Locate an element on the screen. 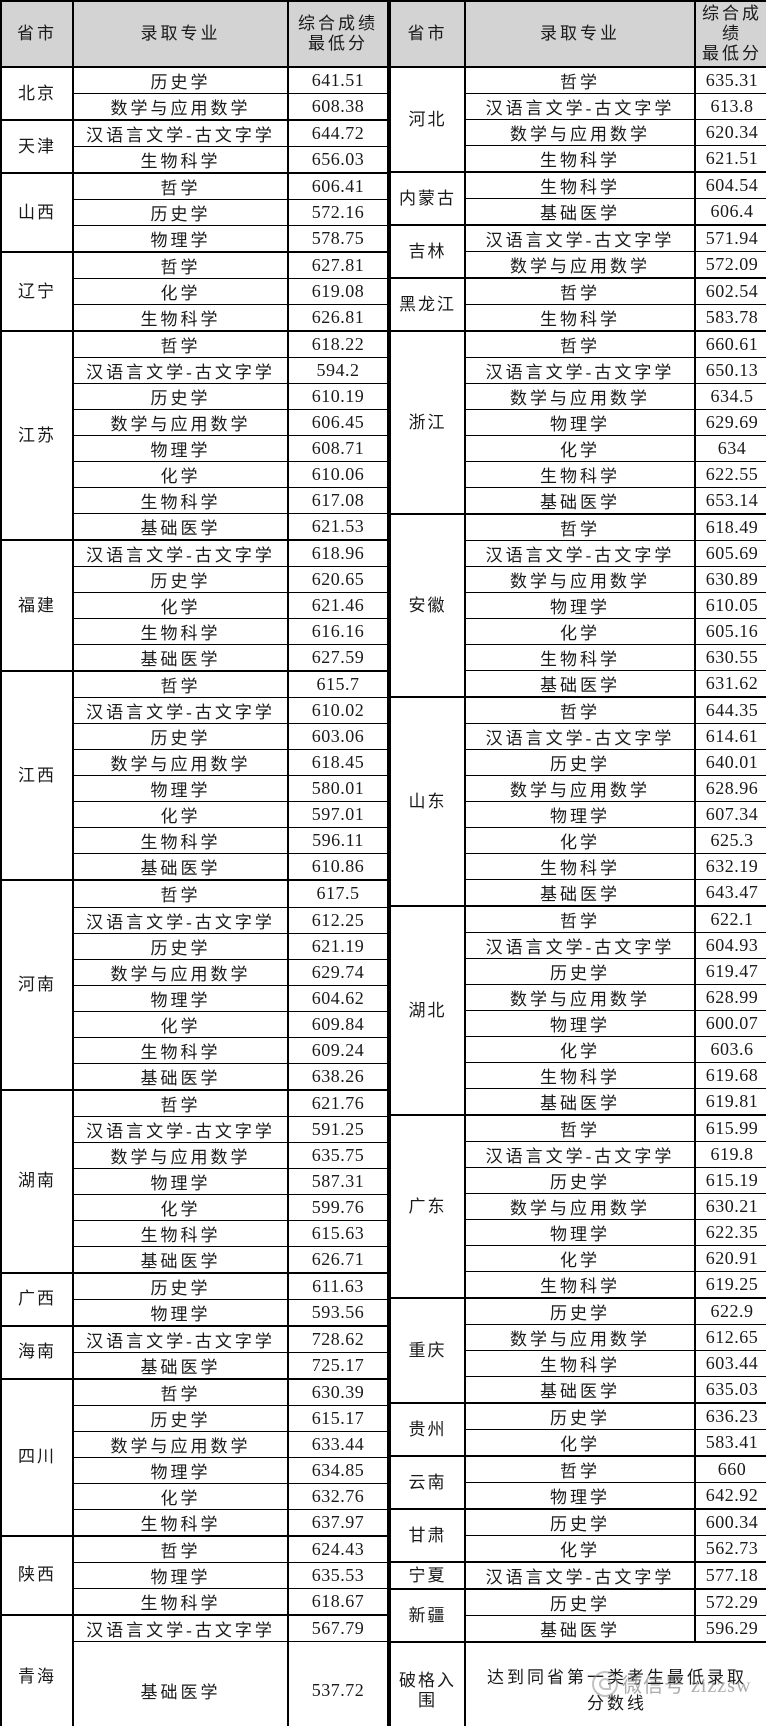 The height and width of the screenshot is (1726, 766). score-cell: 617.5 is located at coordinates (338, 893).